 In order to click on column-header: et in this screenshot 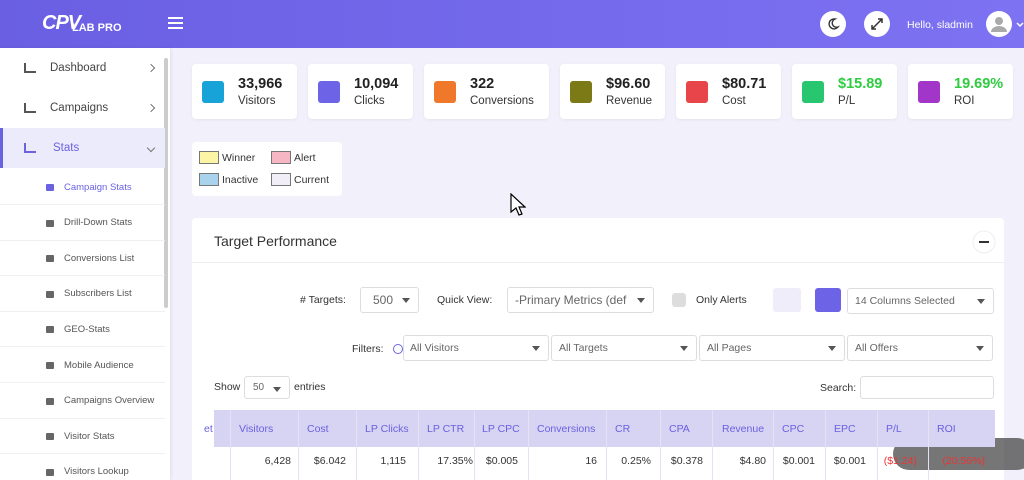, I will do `click(208, 428)`.